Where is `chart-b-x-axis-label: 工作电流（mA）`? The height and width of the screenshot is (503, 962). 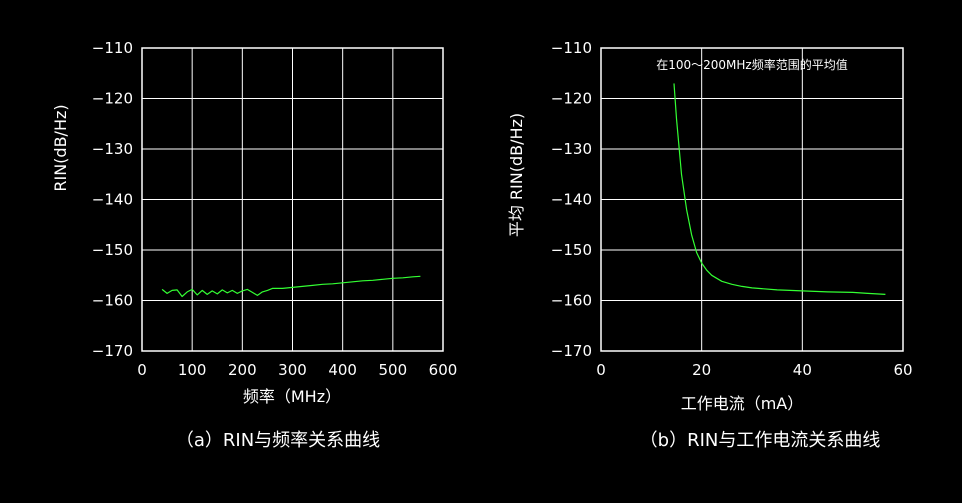 chart-b-x-axis-label: 工作电流（mA） is located at coordinates (742, 403).